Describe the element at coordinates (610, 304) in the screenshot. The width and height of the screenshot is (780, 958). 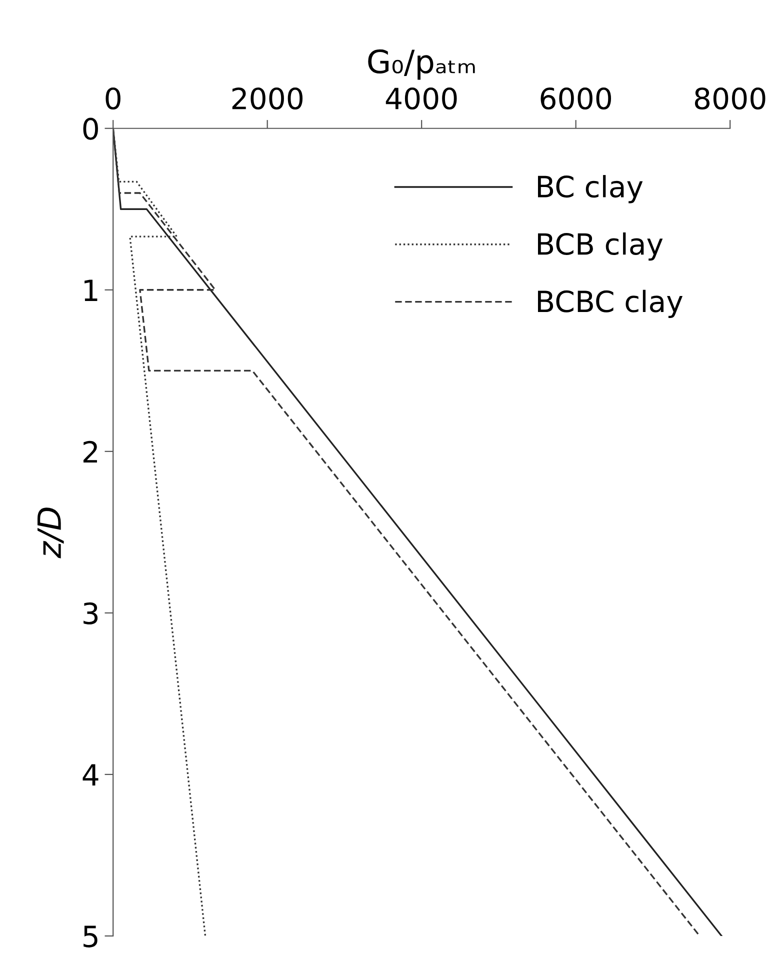
I see `legend-label: BCBC clay` at that location.